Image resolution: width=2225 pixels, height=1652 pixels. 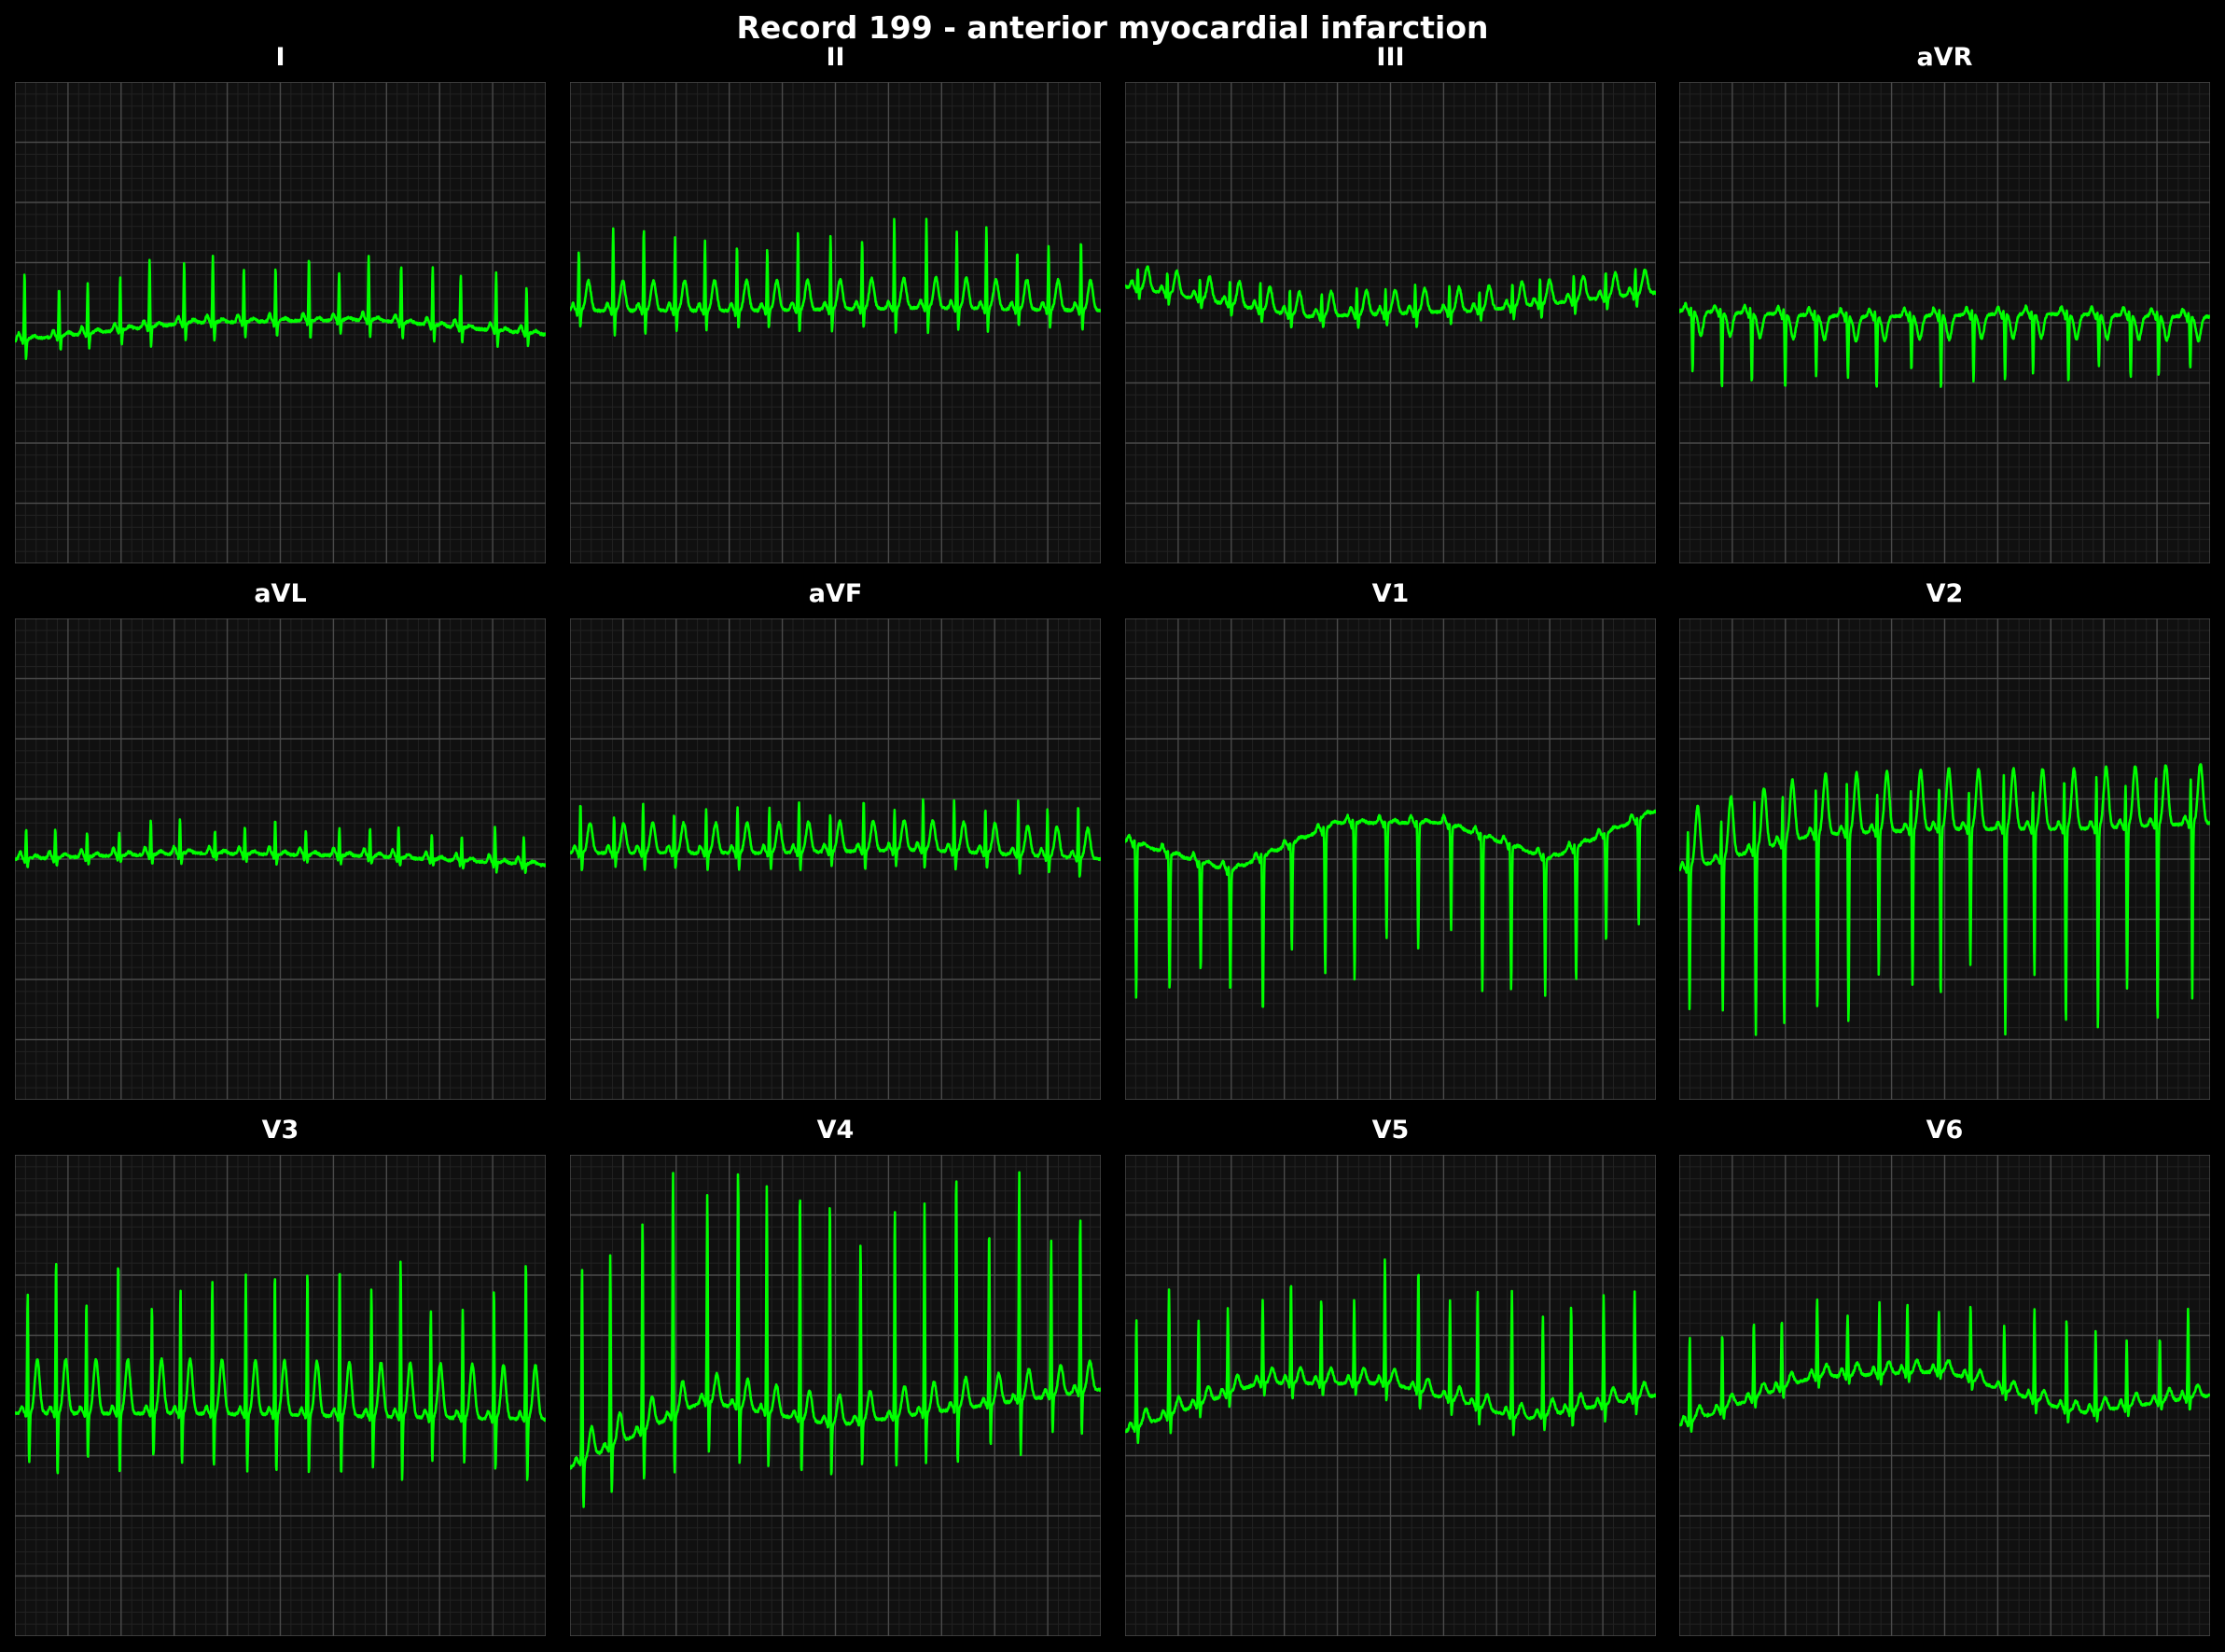 I want to click on lead-title-v6: V6, so click(x=1945, y=1130).